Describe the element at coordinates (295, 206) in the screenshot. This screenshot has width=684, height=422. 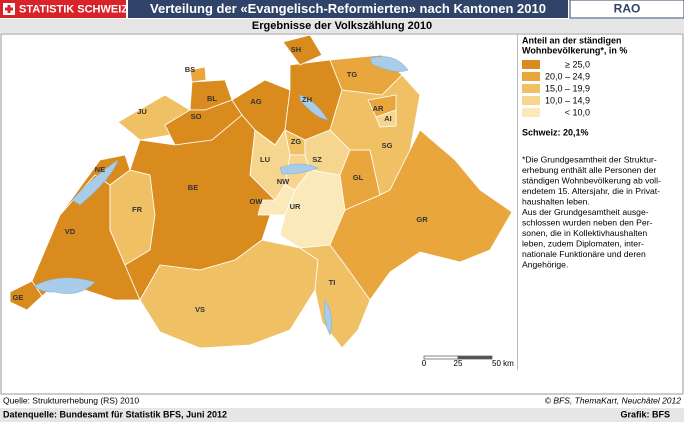
I see `canton-label: UR` at that location.